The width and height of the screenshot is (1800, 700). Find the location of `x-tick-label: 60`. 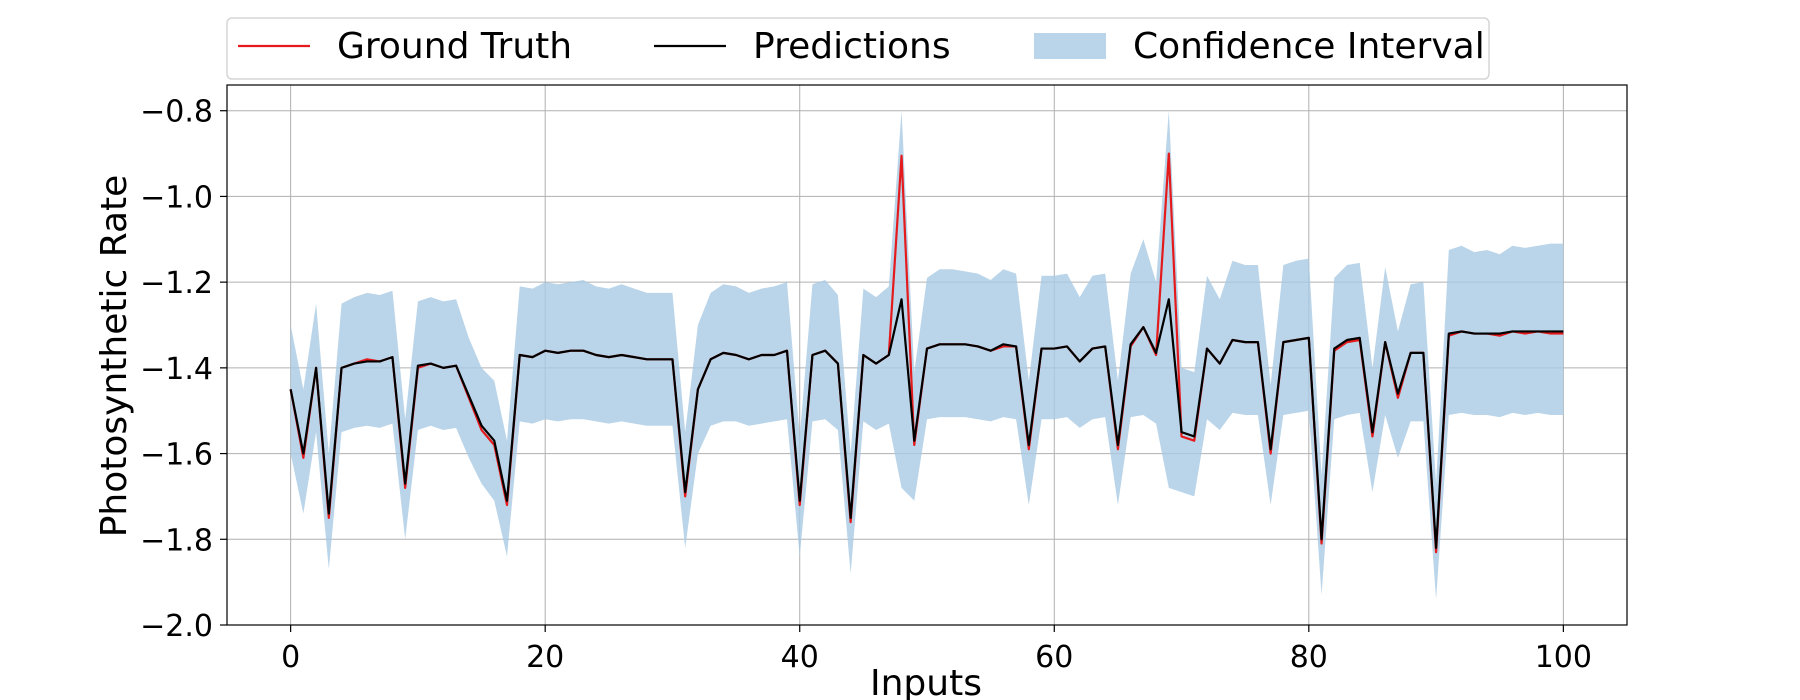

x-tick-label: 60 is located at coordinates (1054, 657).